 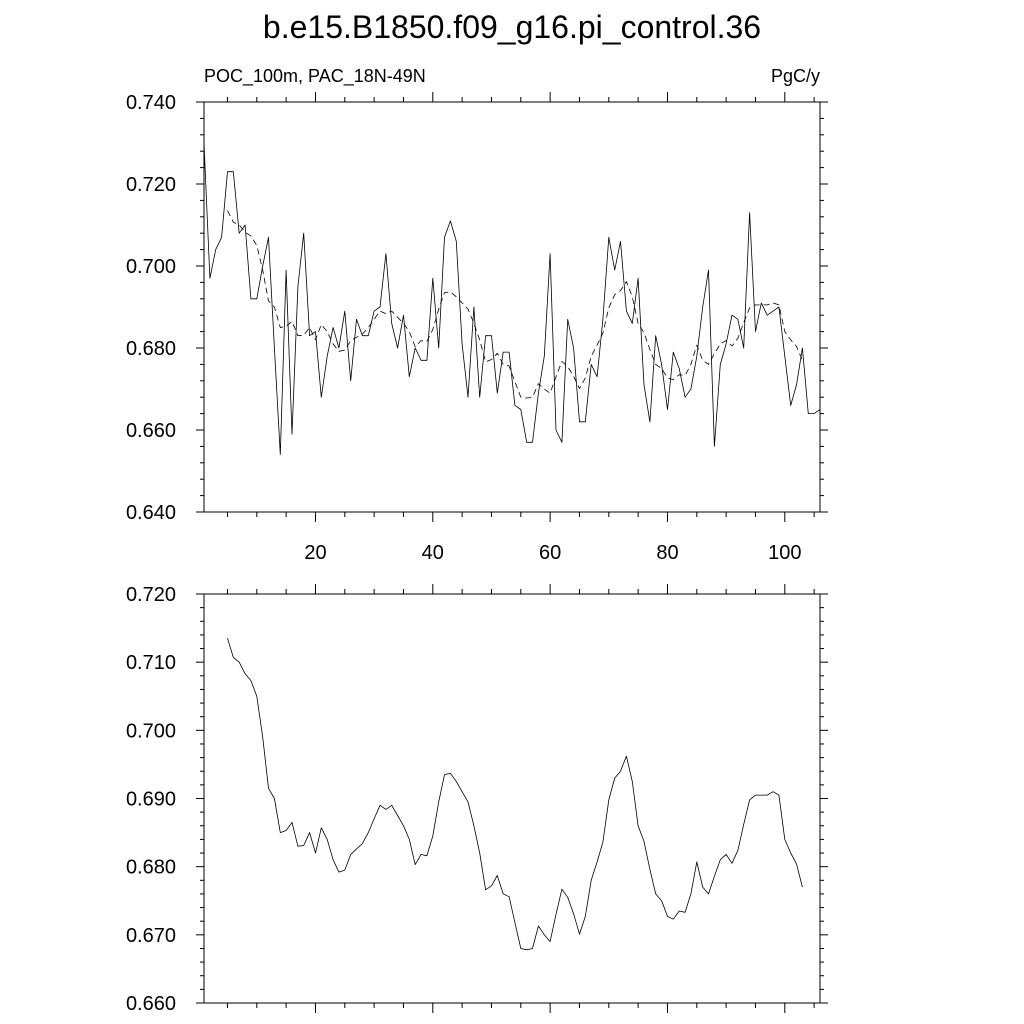 I want to click on bottom-y-tick-label: 0.720, so click(x=151, y=595).